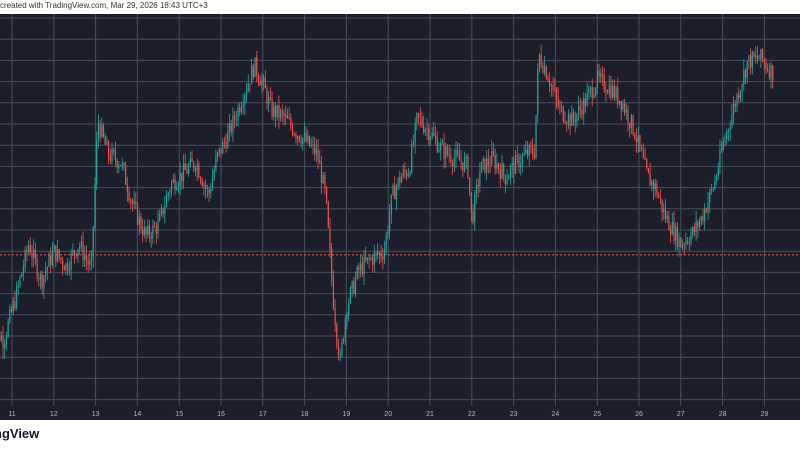 The image size is (800, 450). Describe the element at coordinates (54, 414) in the screenshot. I see `x-tick-label: 12` at that location.